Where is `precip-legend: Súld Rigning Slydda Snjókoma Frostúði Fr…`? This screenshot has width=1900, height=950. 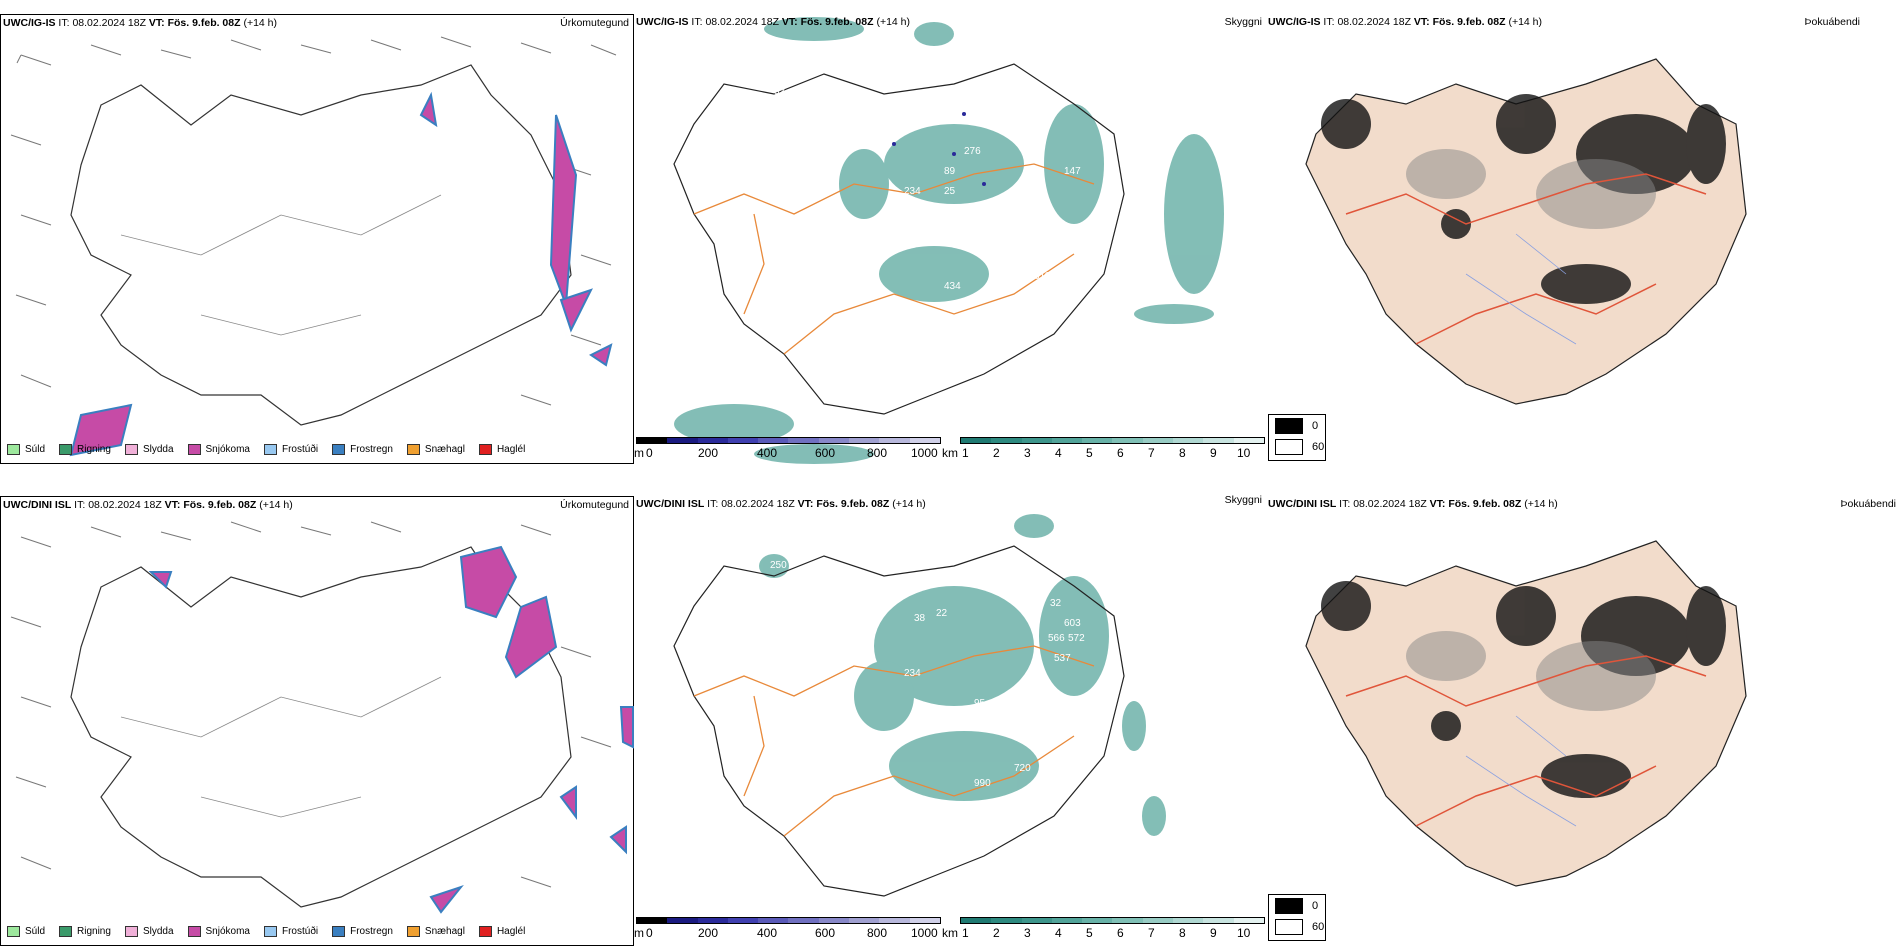
precip-legend: Súld Rigning Slydda Snjókoma Frostúði Fr… is located at coordinates (317, 931).